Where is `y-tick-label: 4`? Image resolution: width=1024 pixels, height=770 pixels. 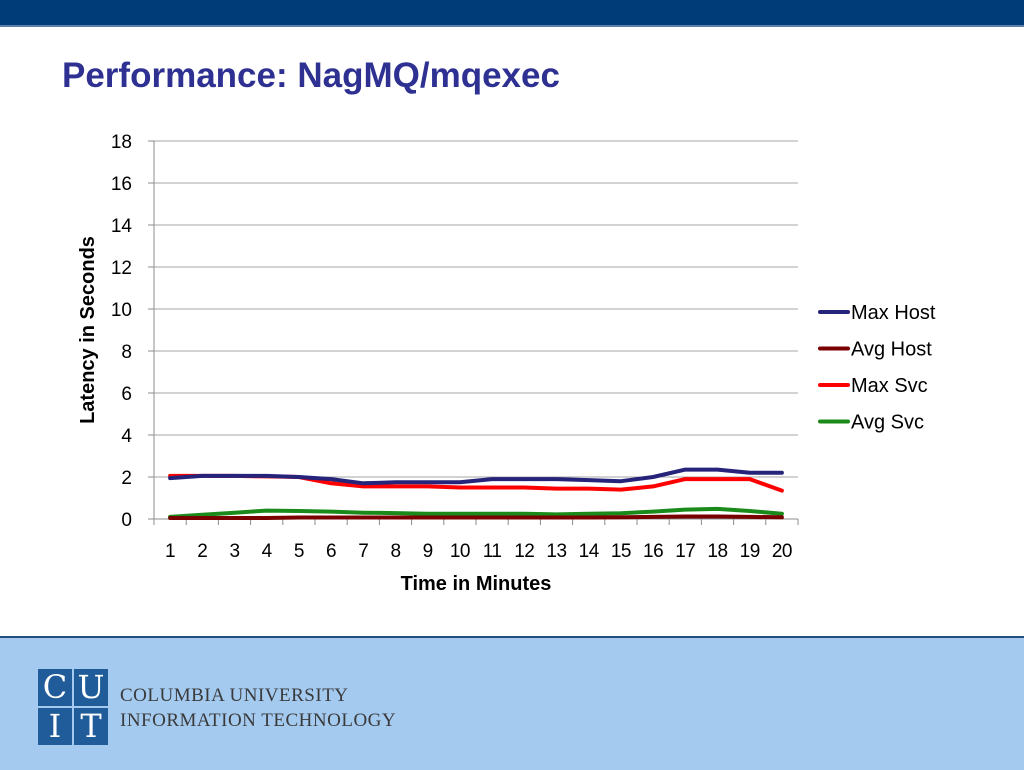
y-tick-label: 4 is located at coordinates (126, 436).